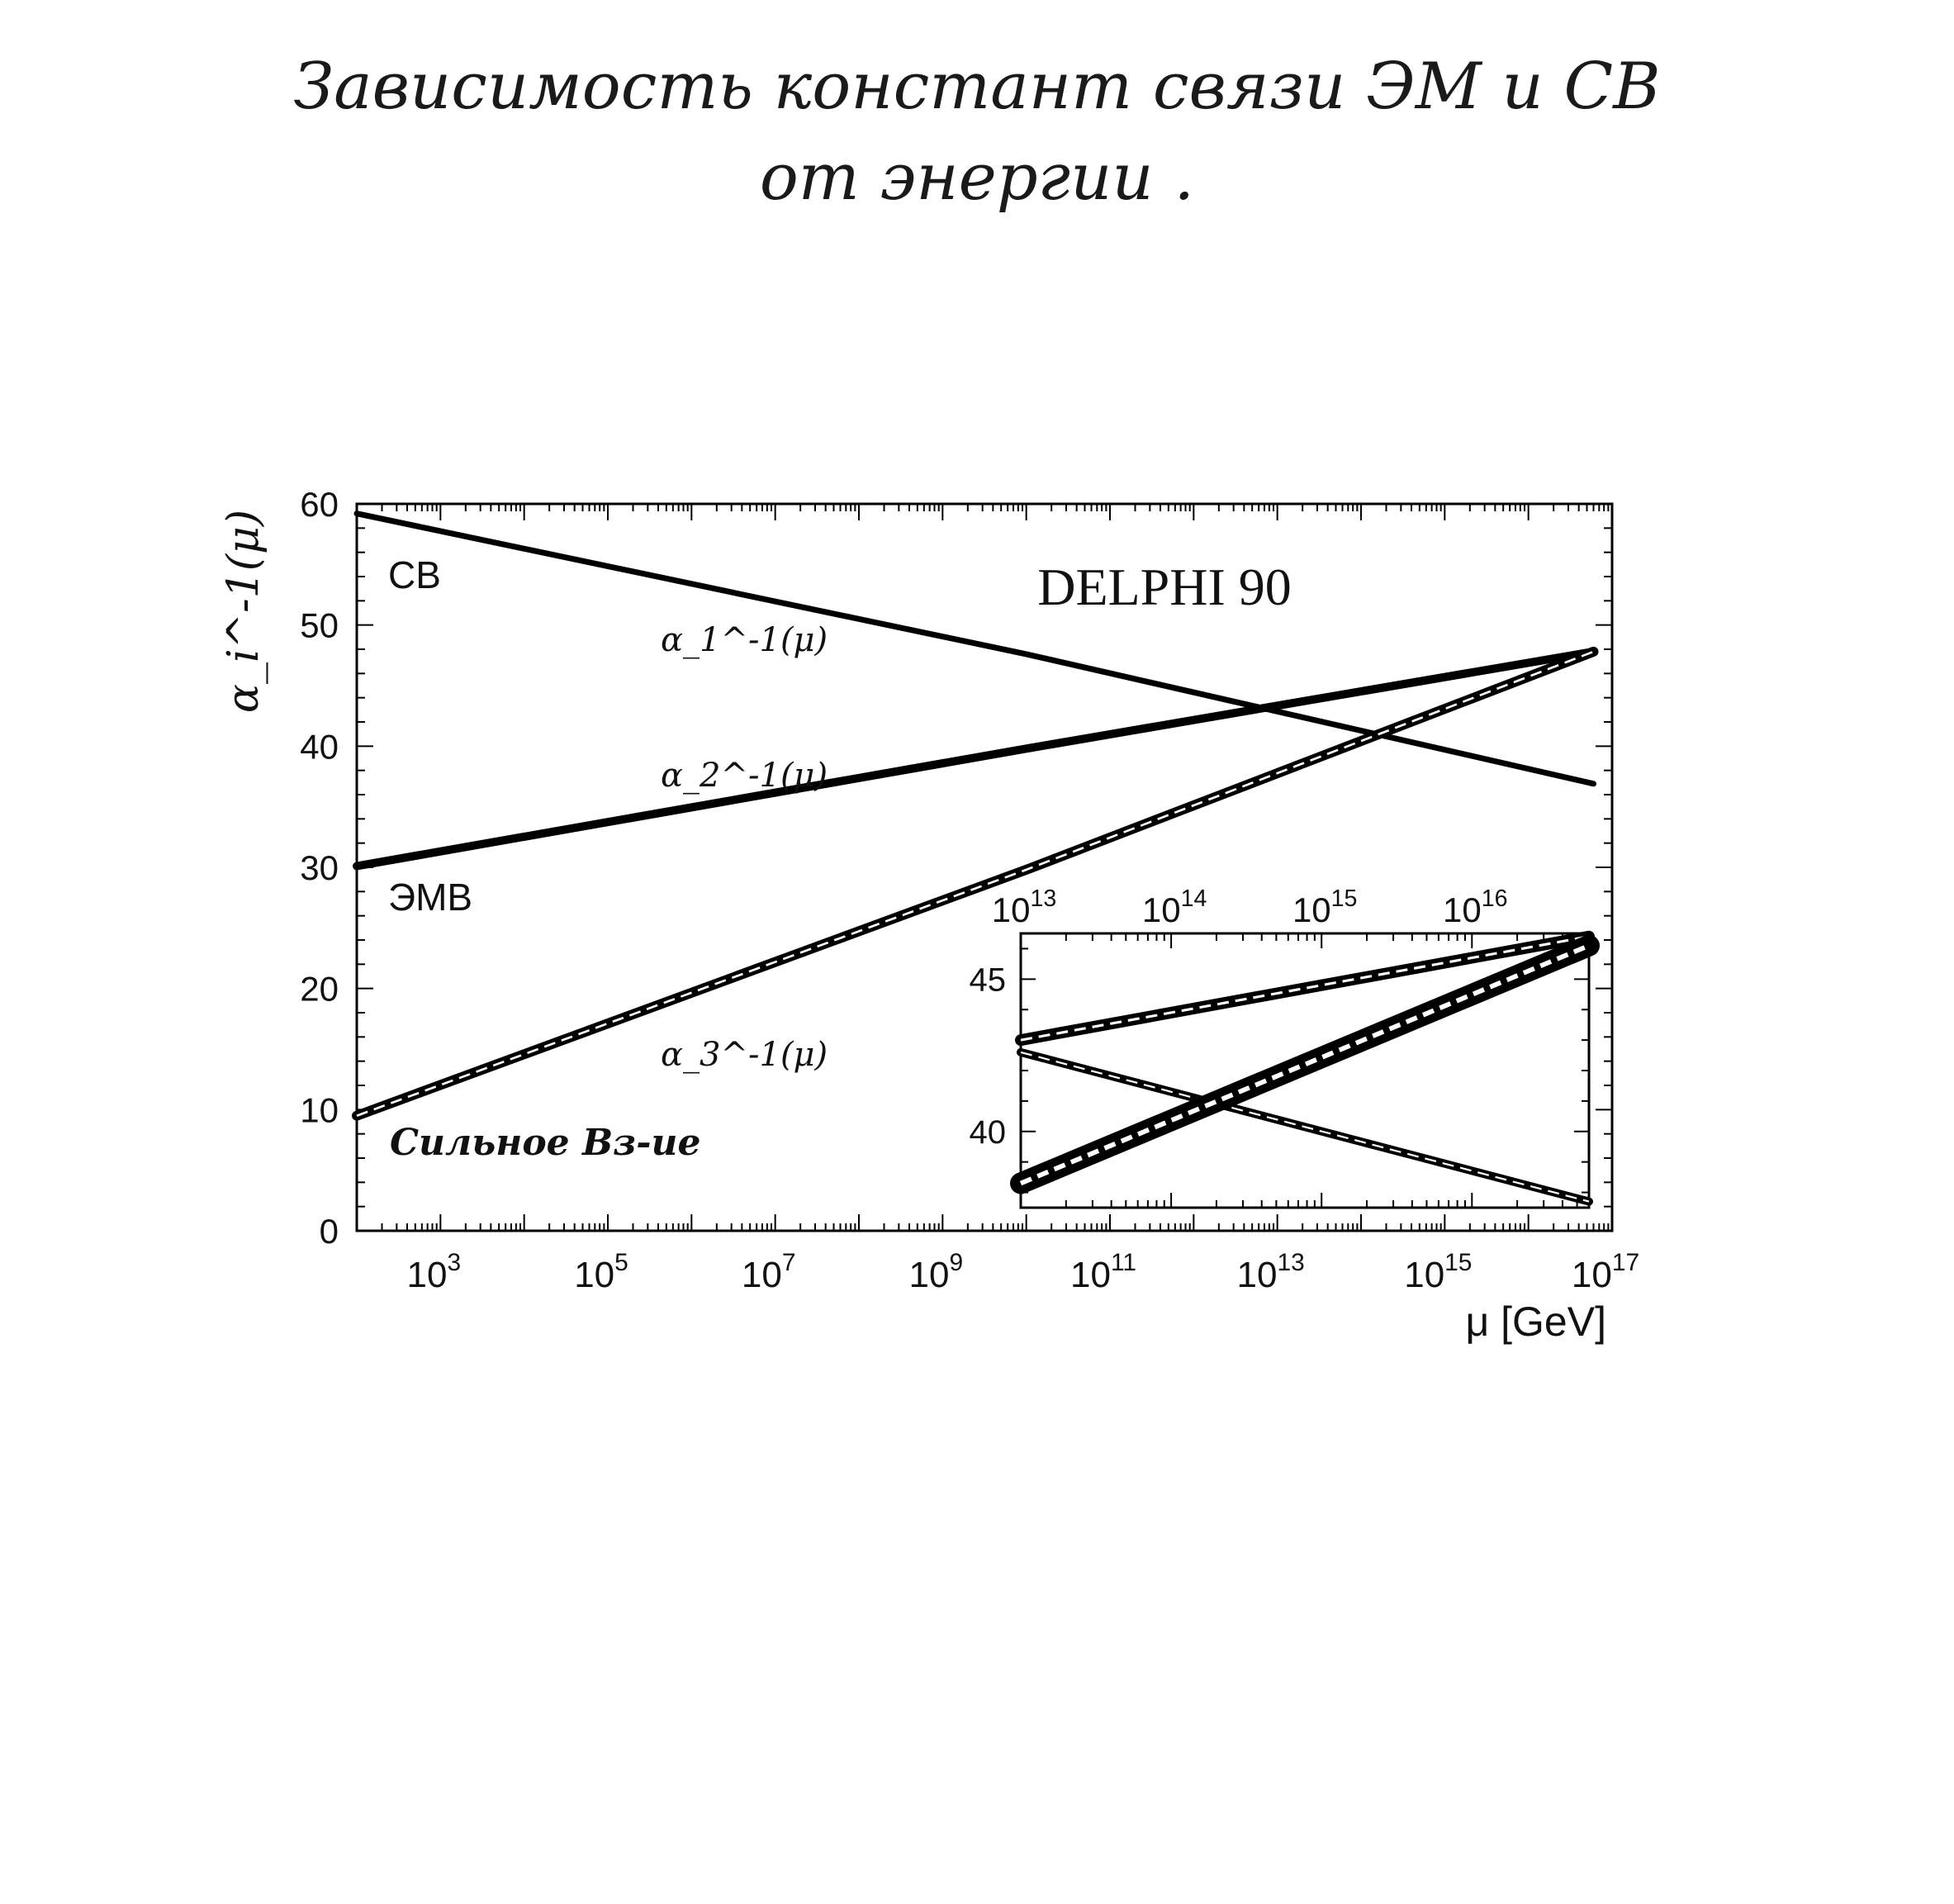  I want to click on series-label-alpha1: α_1^-1(μ), so click(744, 640).